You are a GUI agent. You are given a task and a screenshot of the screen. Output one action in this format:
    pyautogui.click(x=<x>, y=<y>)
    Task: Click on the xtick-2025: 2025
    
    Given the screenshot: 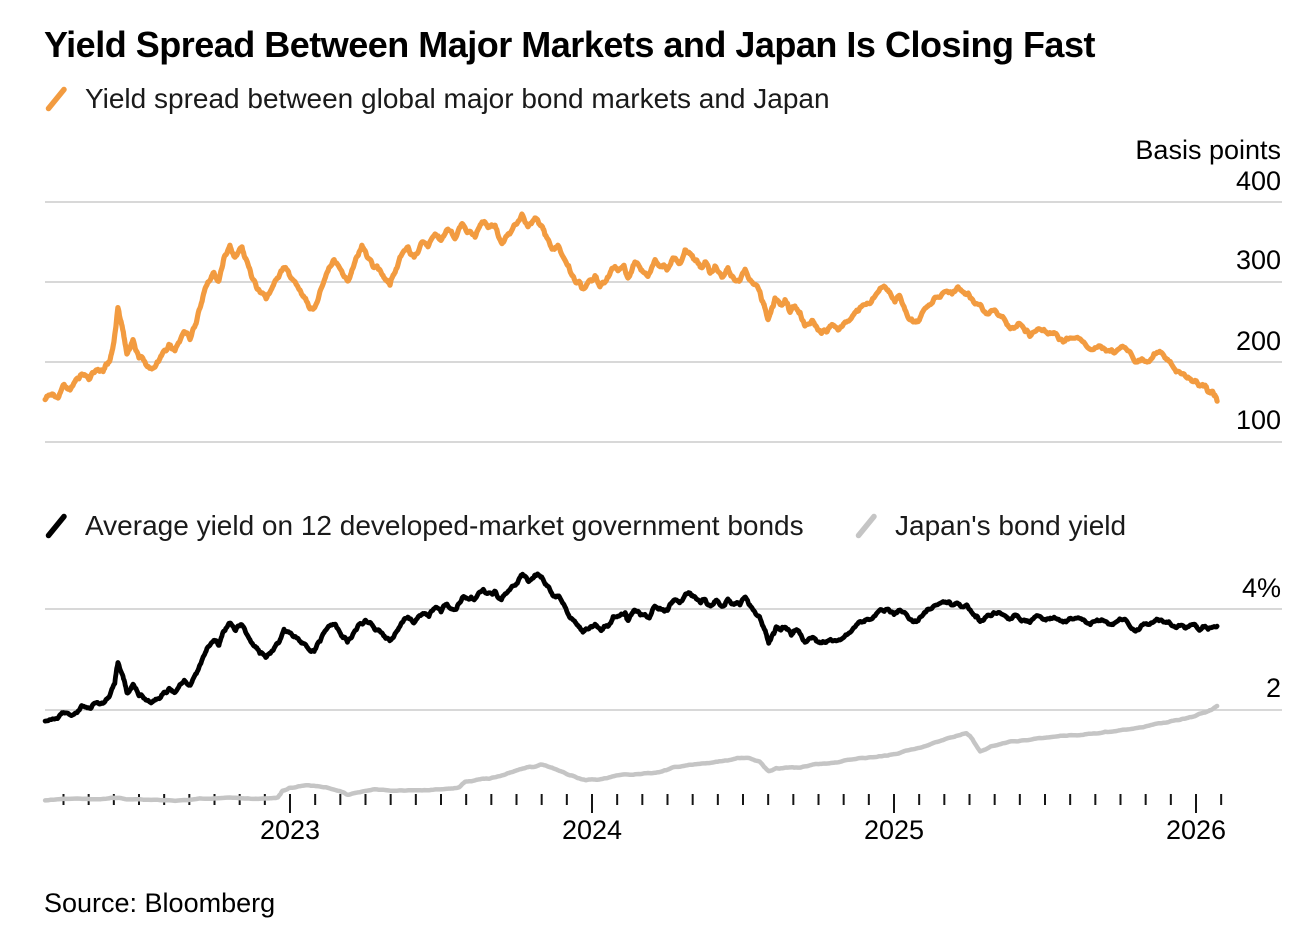 What is the action you would take?
    pyautogui.click(x=894, y=830)
    